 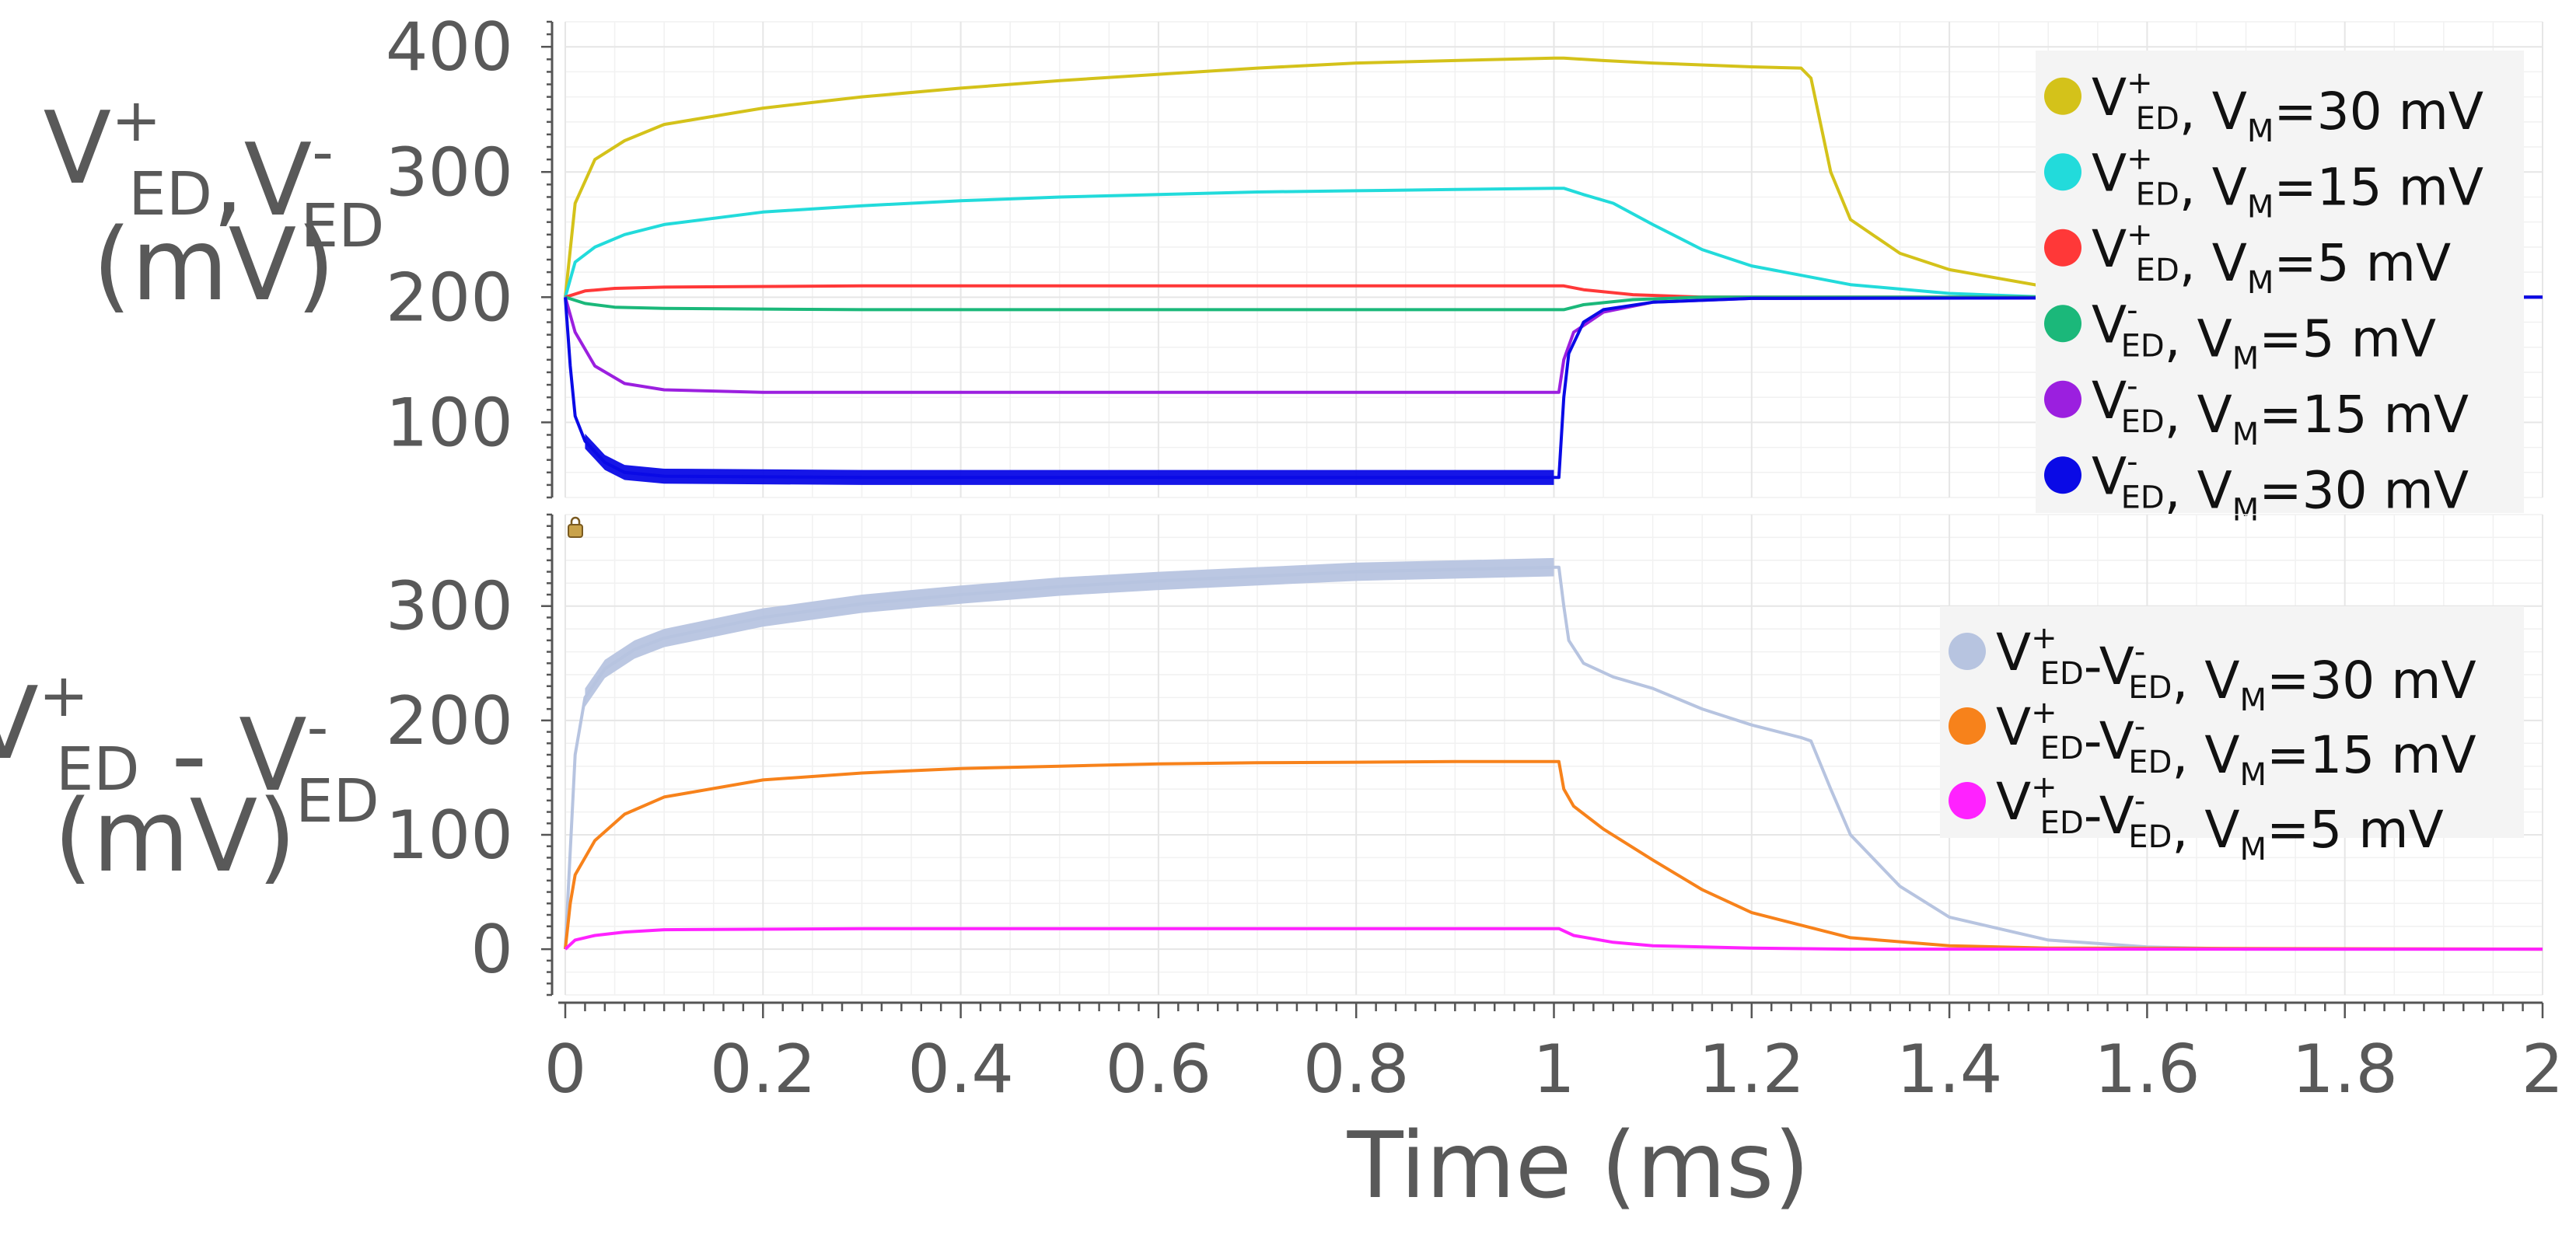 What do you see at coordinates (2220, 819) in the screenshot?
I see `legend-entry: V+ ED-V-ED, VM=5 mV` at bounding box center [2220, 819].